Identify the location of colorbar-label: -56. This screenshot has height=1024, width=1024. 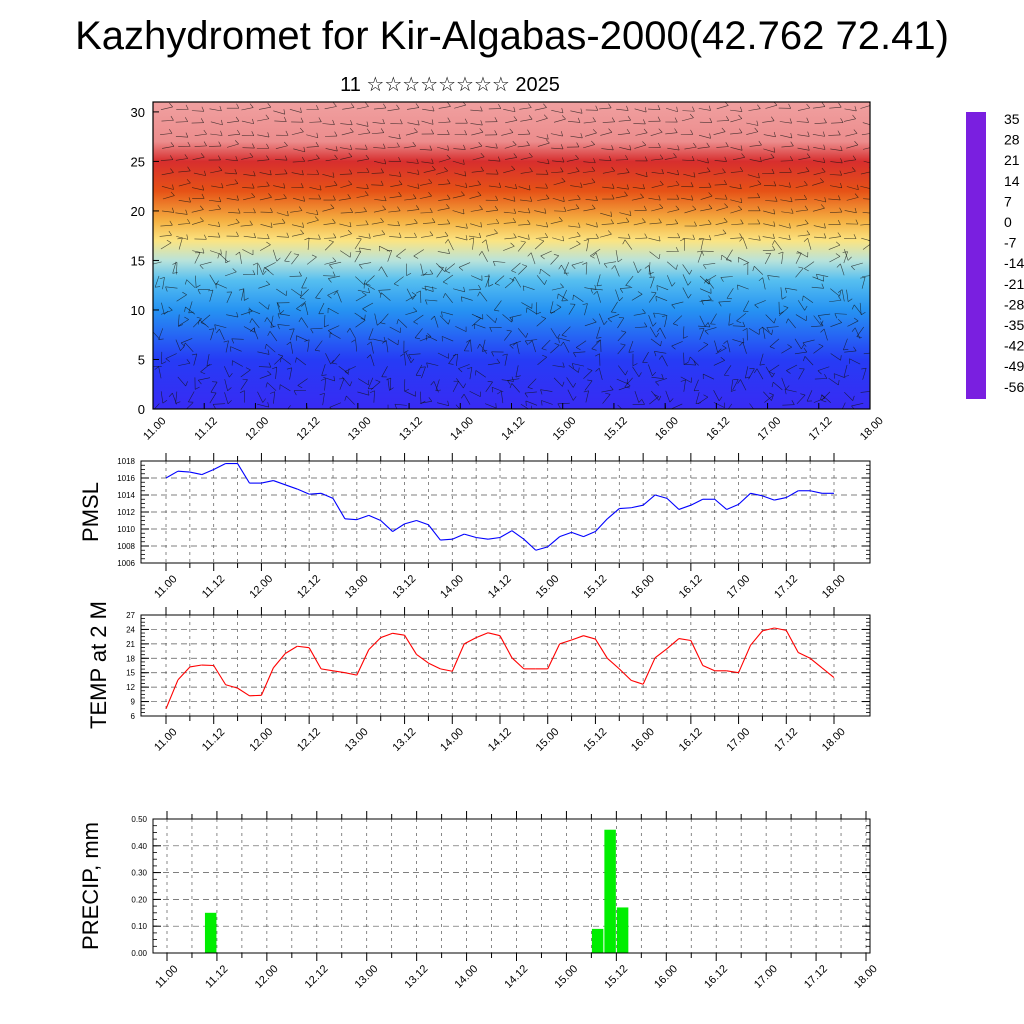
(1014, 387).